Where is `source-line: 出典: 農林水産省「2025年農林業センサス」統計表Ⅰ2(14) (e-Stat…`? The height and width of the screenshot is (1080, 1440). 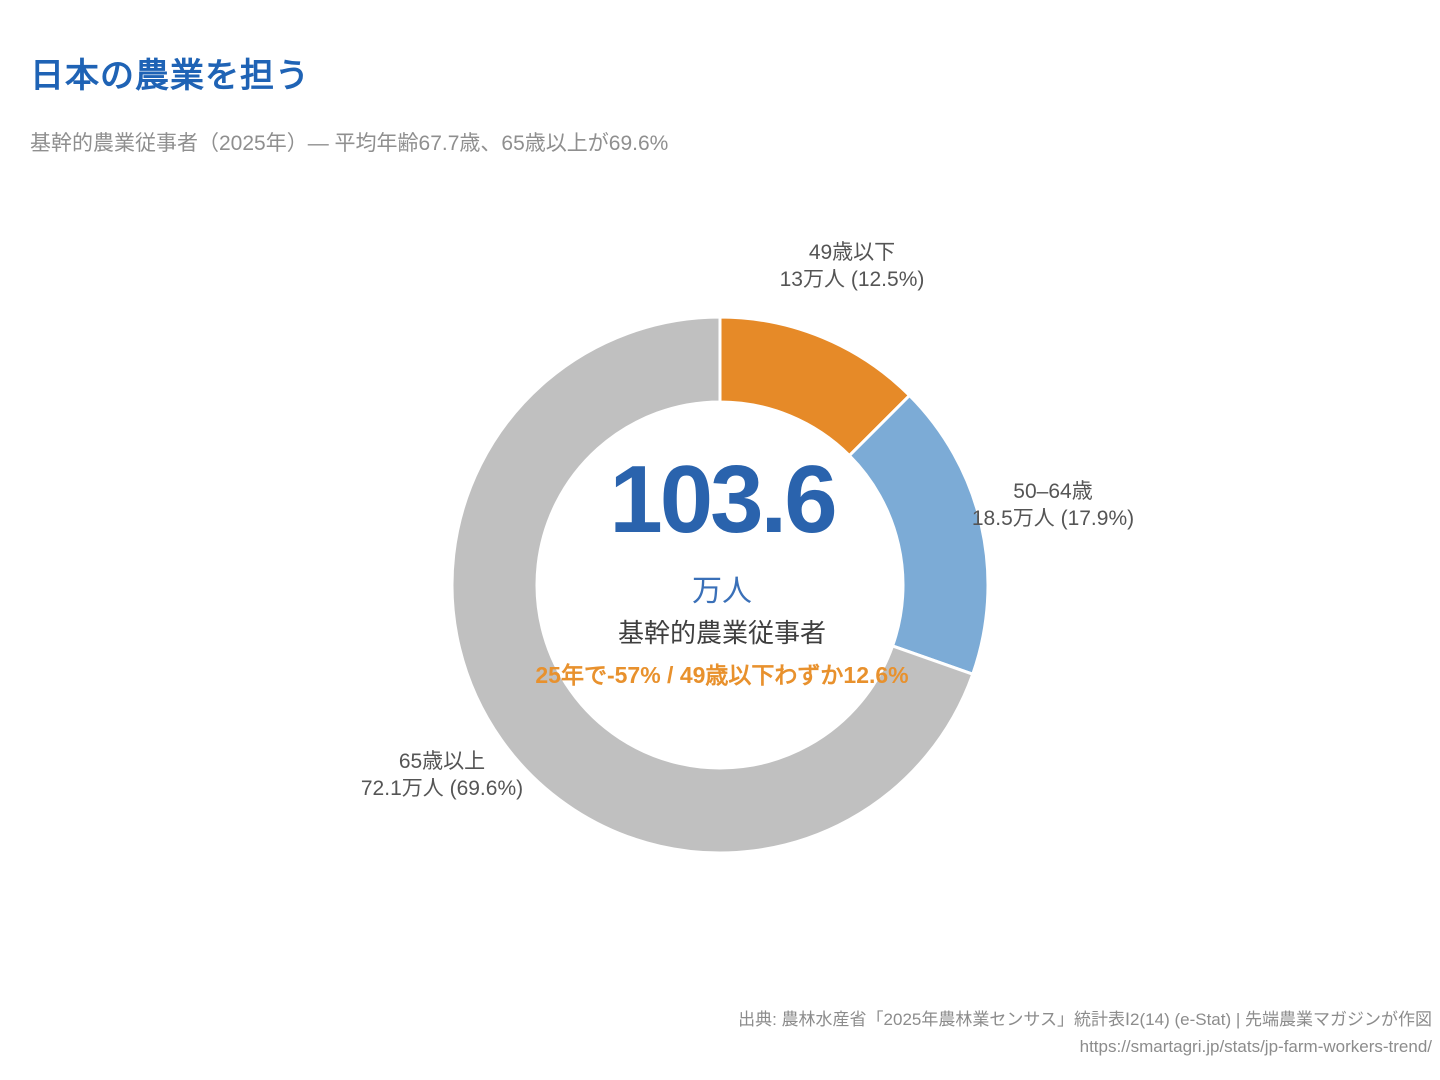
source-line: 出典: 農林水産省「2025年農林業センサス」統計表Ⅰ2(14) (e-Stat… is located at coordinates (1085, 1019).